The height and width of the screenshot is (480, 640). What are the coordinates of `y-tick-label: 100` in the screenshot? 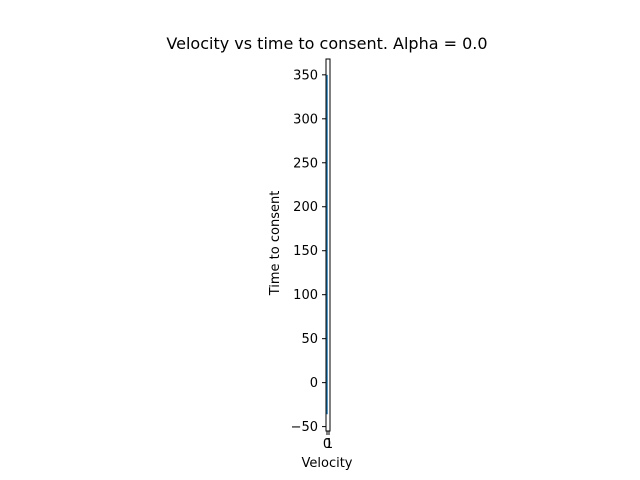 It's located at (305, 295).